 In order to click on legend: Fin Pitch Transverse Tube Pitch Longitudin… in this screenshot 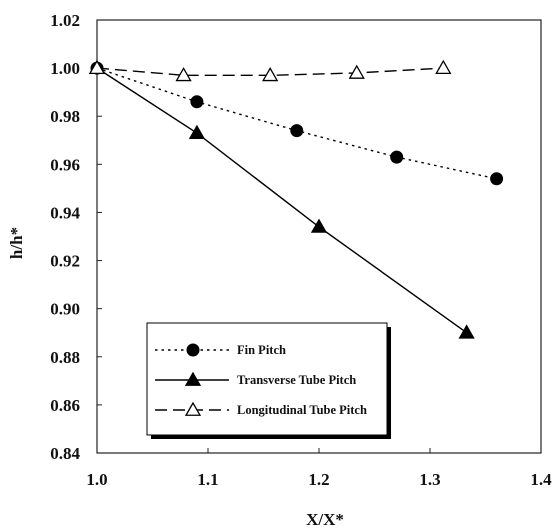, I will do `click(268, 380)`.